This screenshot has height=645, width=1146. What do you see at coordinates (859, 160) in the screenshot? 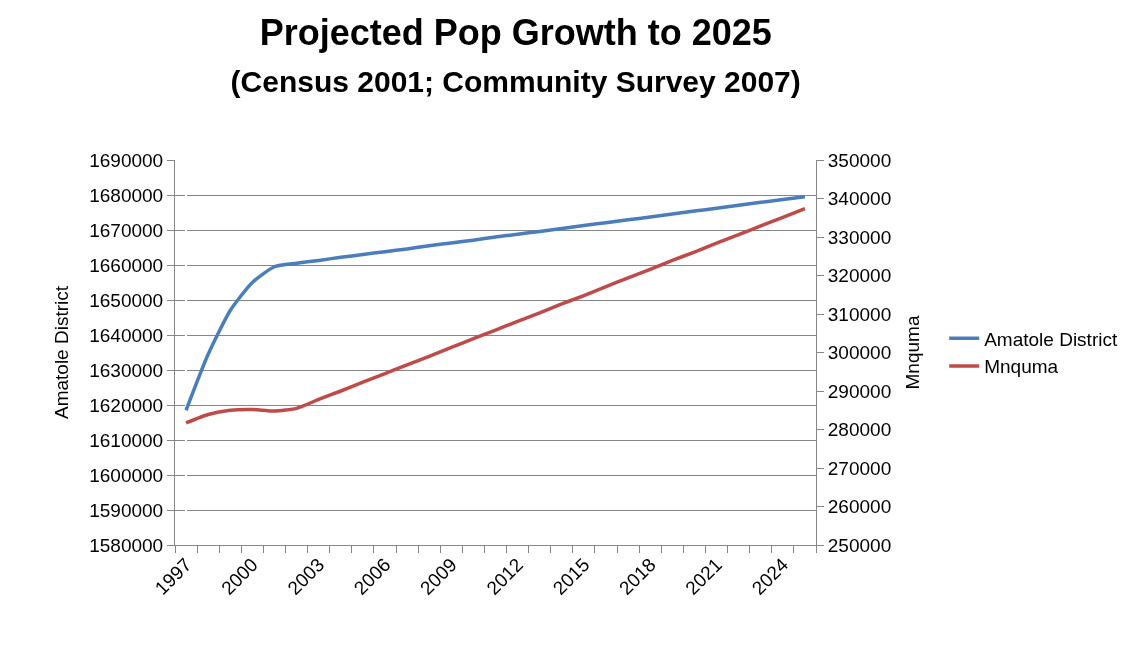
I see `y2-tick-label: 350000` at bounding box center [859, 160].